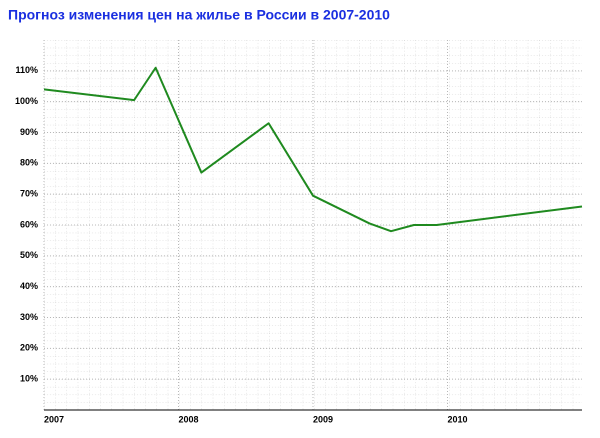  I want to click on y-tick-label: 40%, so click(29, 286).